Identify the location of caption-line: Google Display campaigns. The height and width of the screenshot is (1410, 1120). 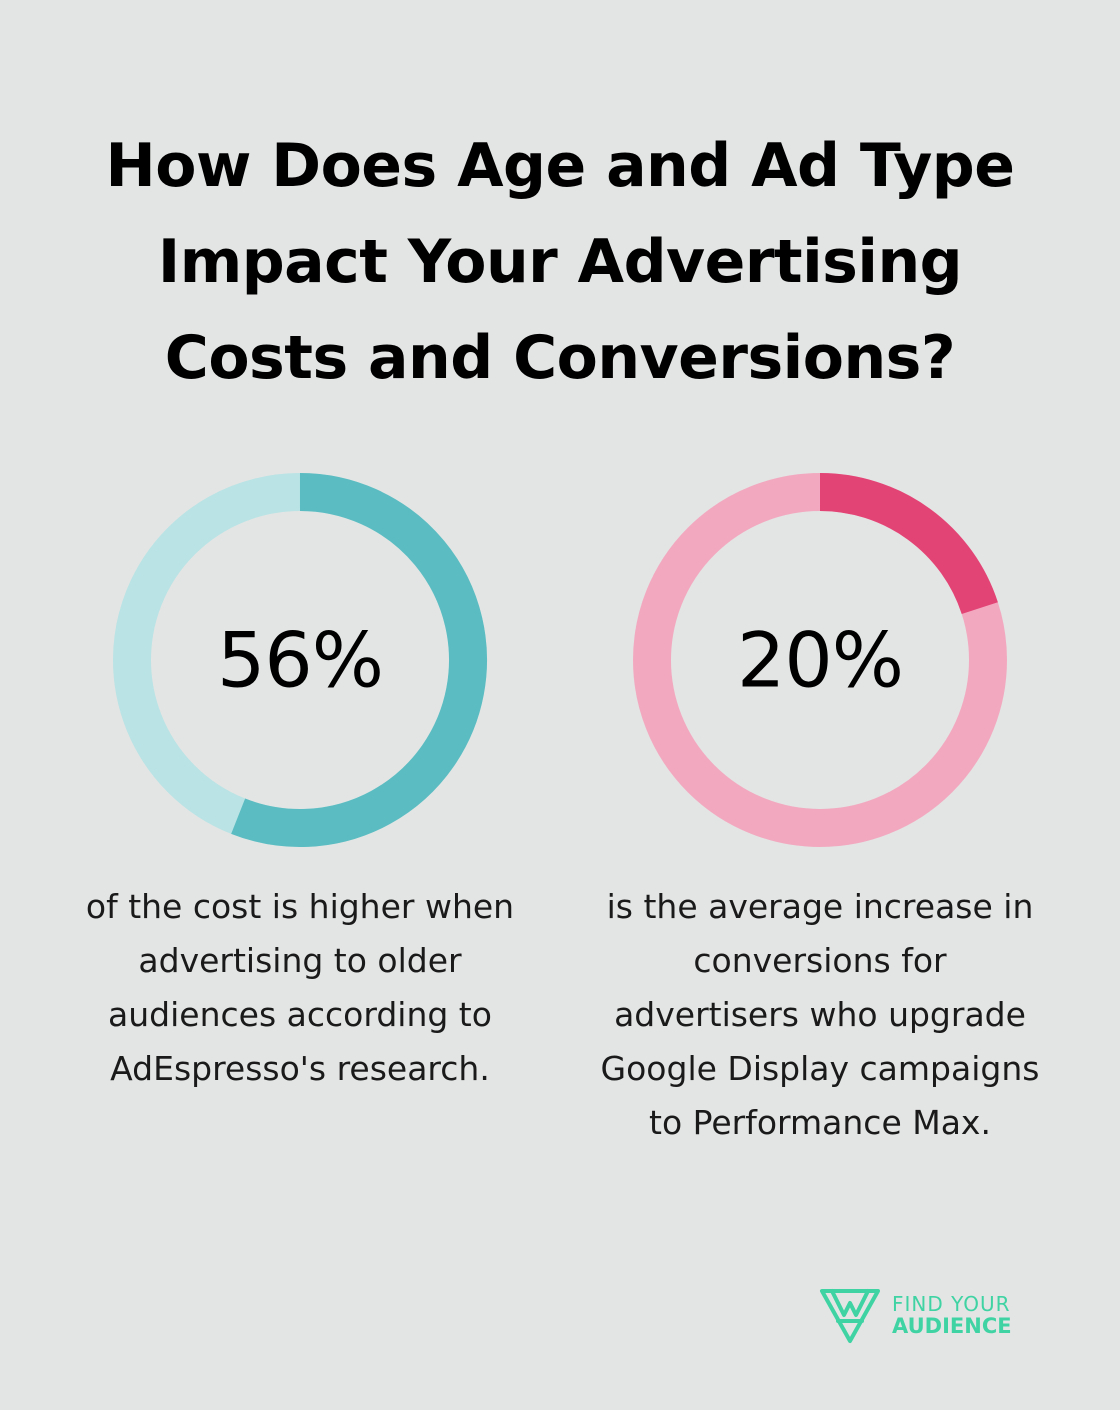
(820, 1068).